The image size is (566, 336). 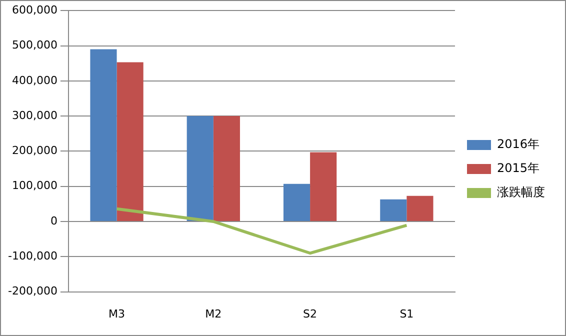 What do you see at coordinates (213, 313) in the screenshot?
I see `x-tick-label: M2` at bounding box center [213, 313].